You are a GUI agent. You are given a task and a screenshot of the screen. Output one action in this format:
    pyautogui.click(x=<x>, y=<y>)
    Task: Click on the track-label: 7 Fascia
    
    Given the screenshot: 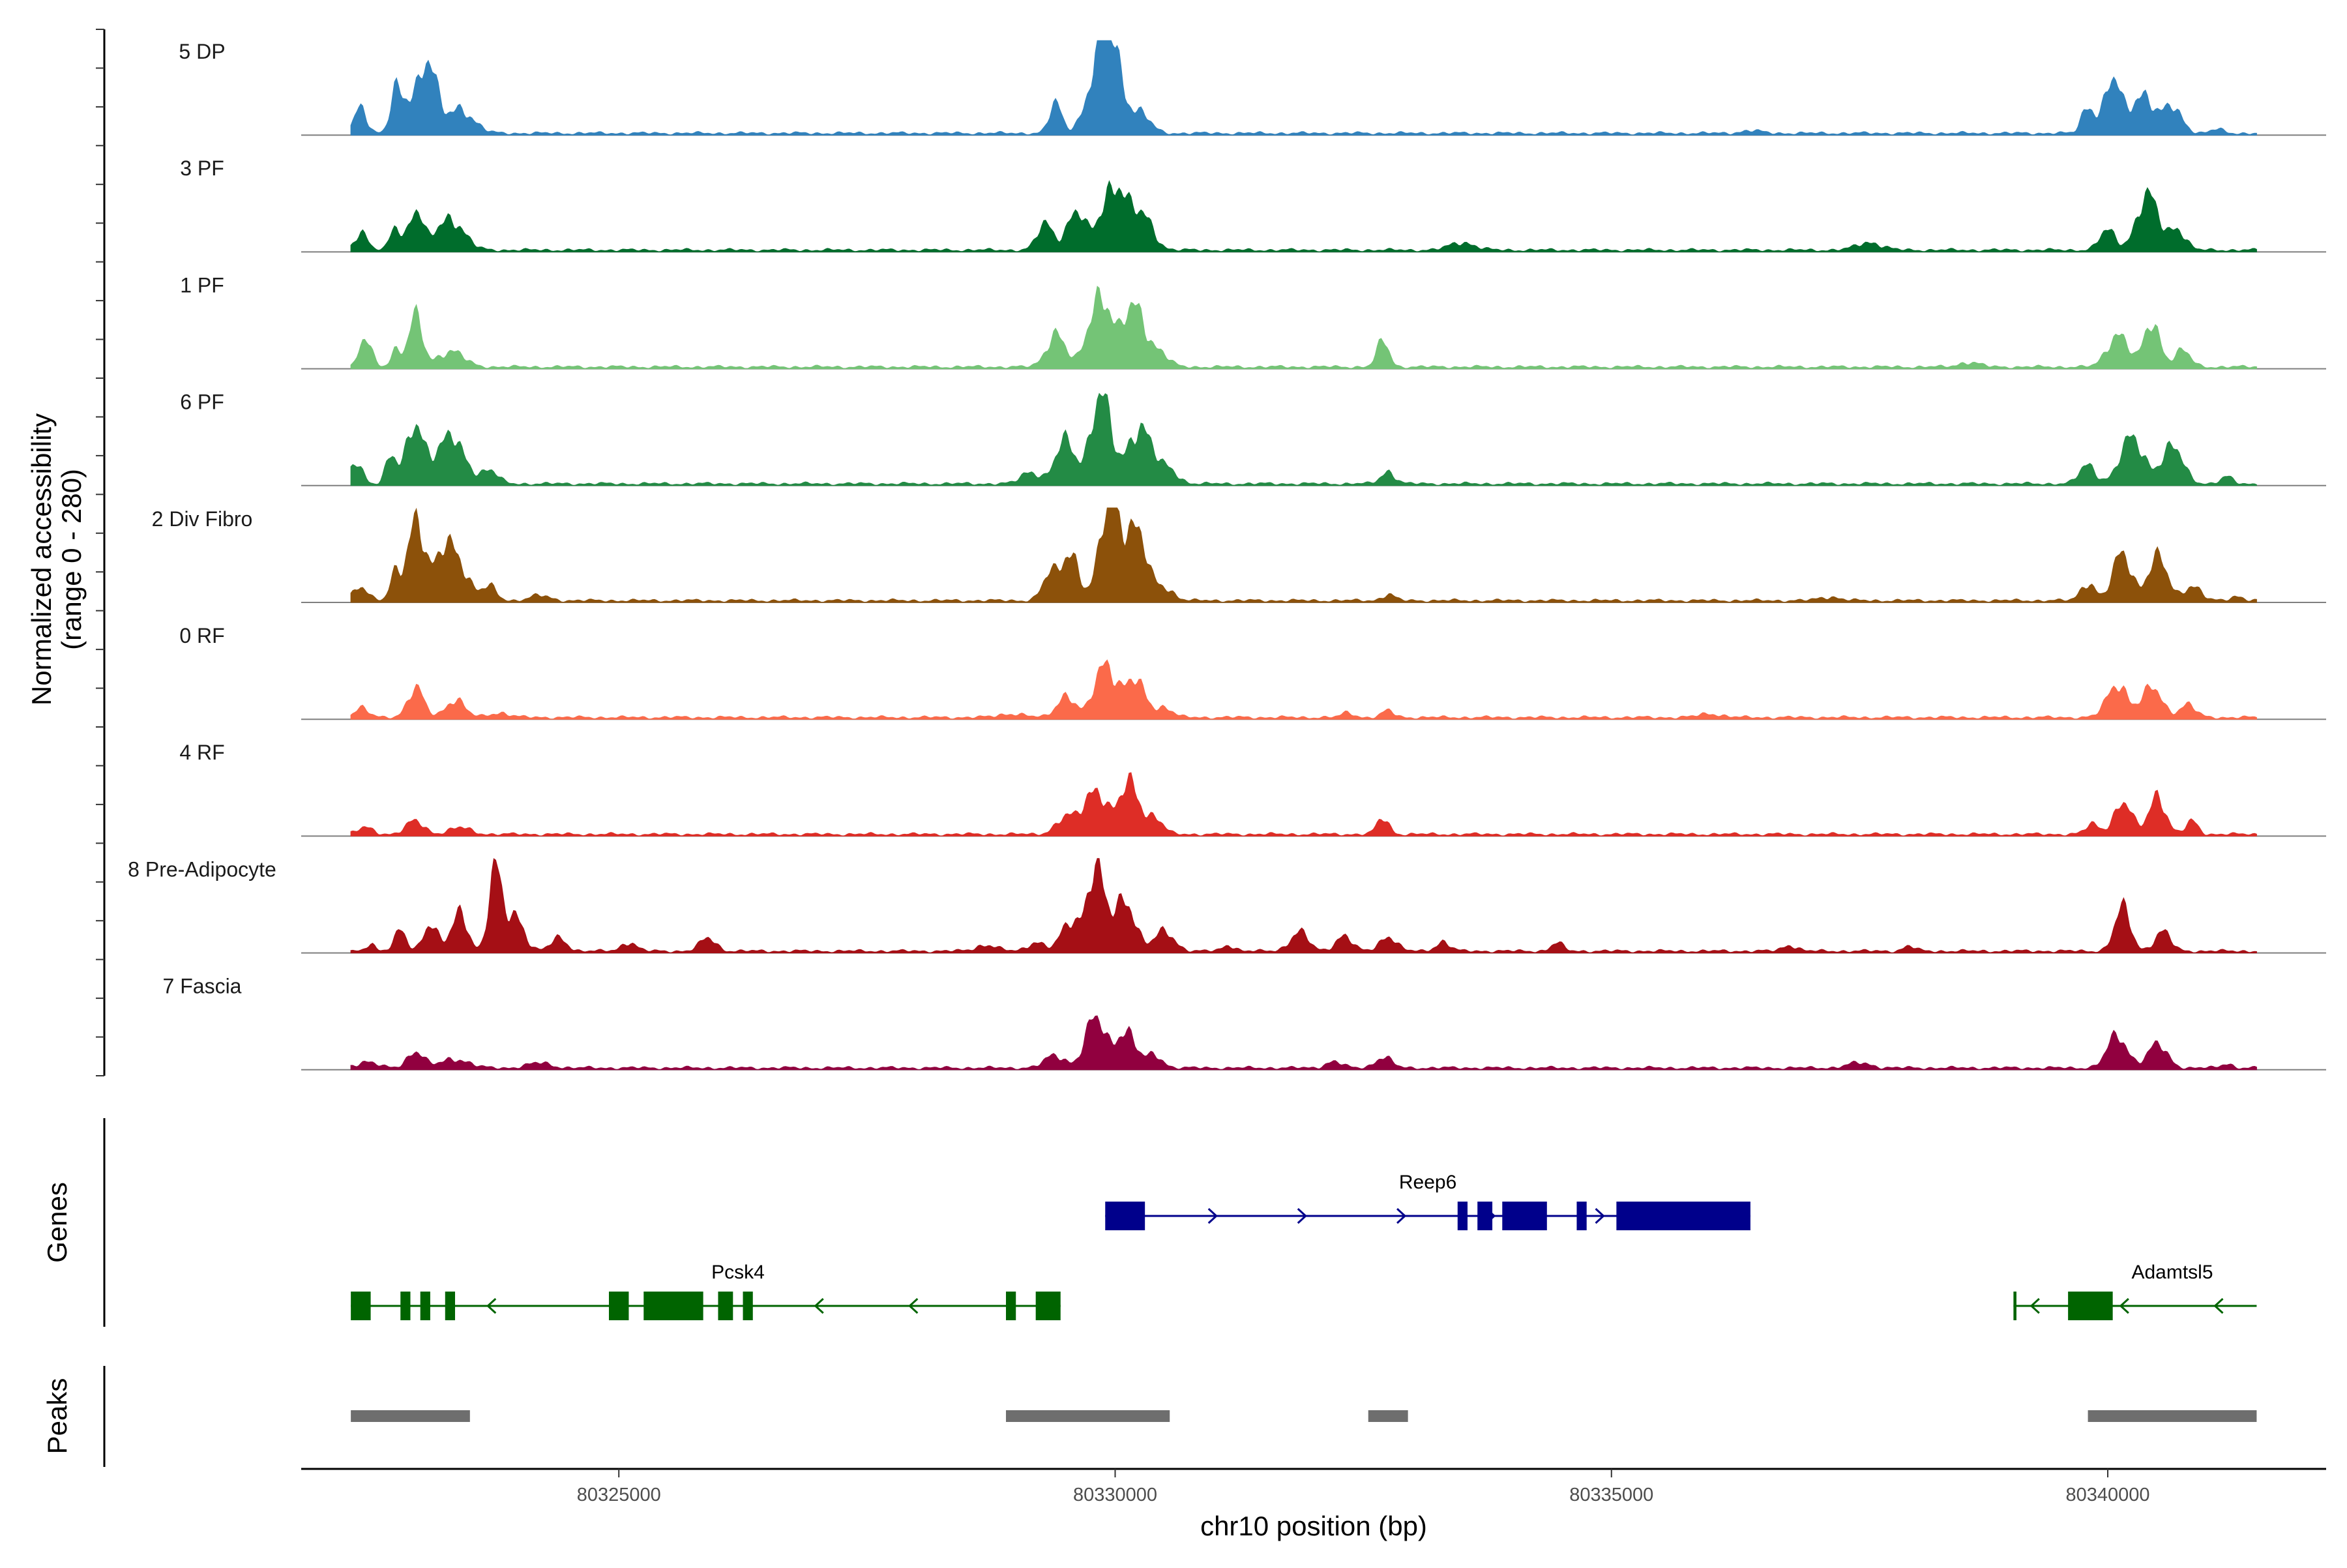 What is the action you would take?
    pyautogui.click(x=202, y=987)
    